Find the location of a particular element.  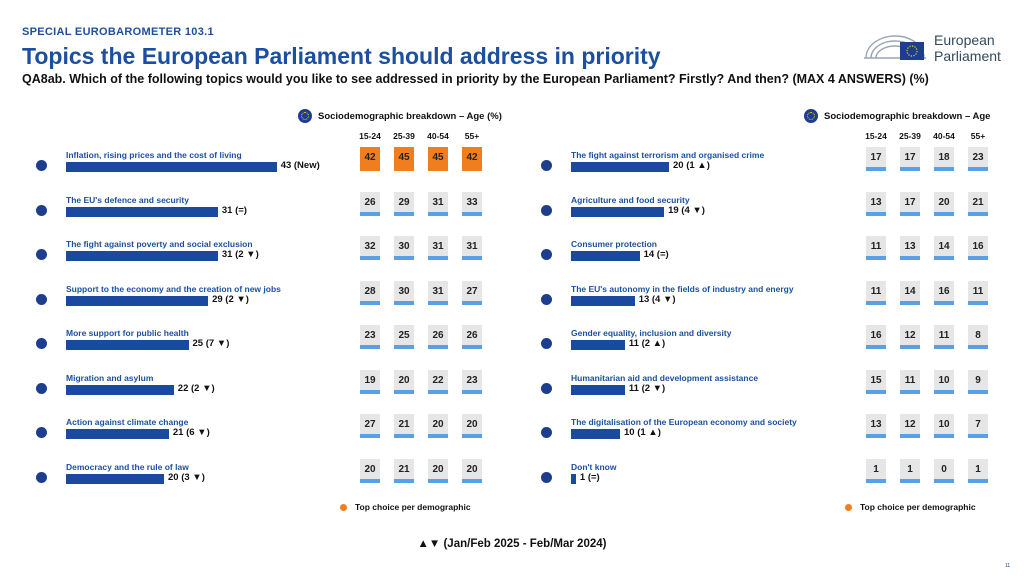

bar-value-label: 25 (7 ▼) is located at coordinates (211, 343).